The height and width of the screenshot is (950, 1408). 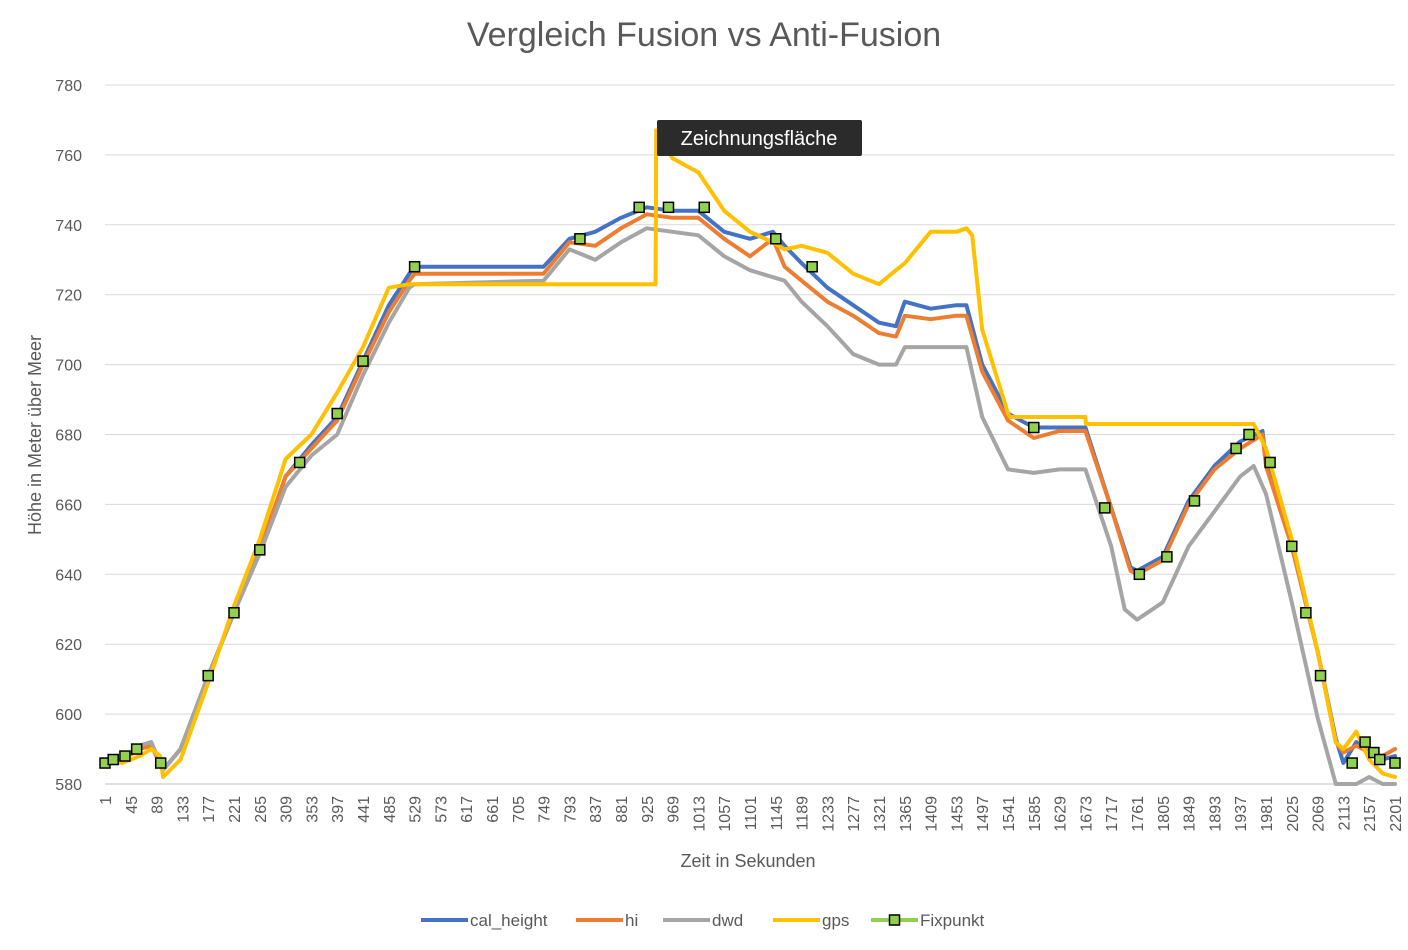 What do you see at coordinates (68, 156) in the screenshot?
I see `y-tick-label: 760` at bounding box center [68, 156].